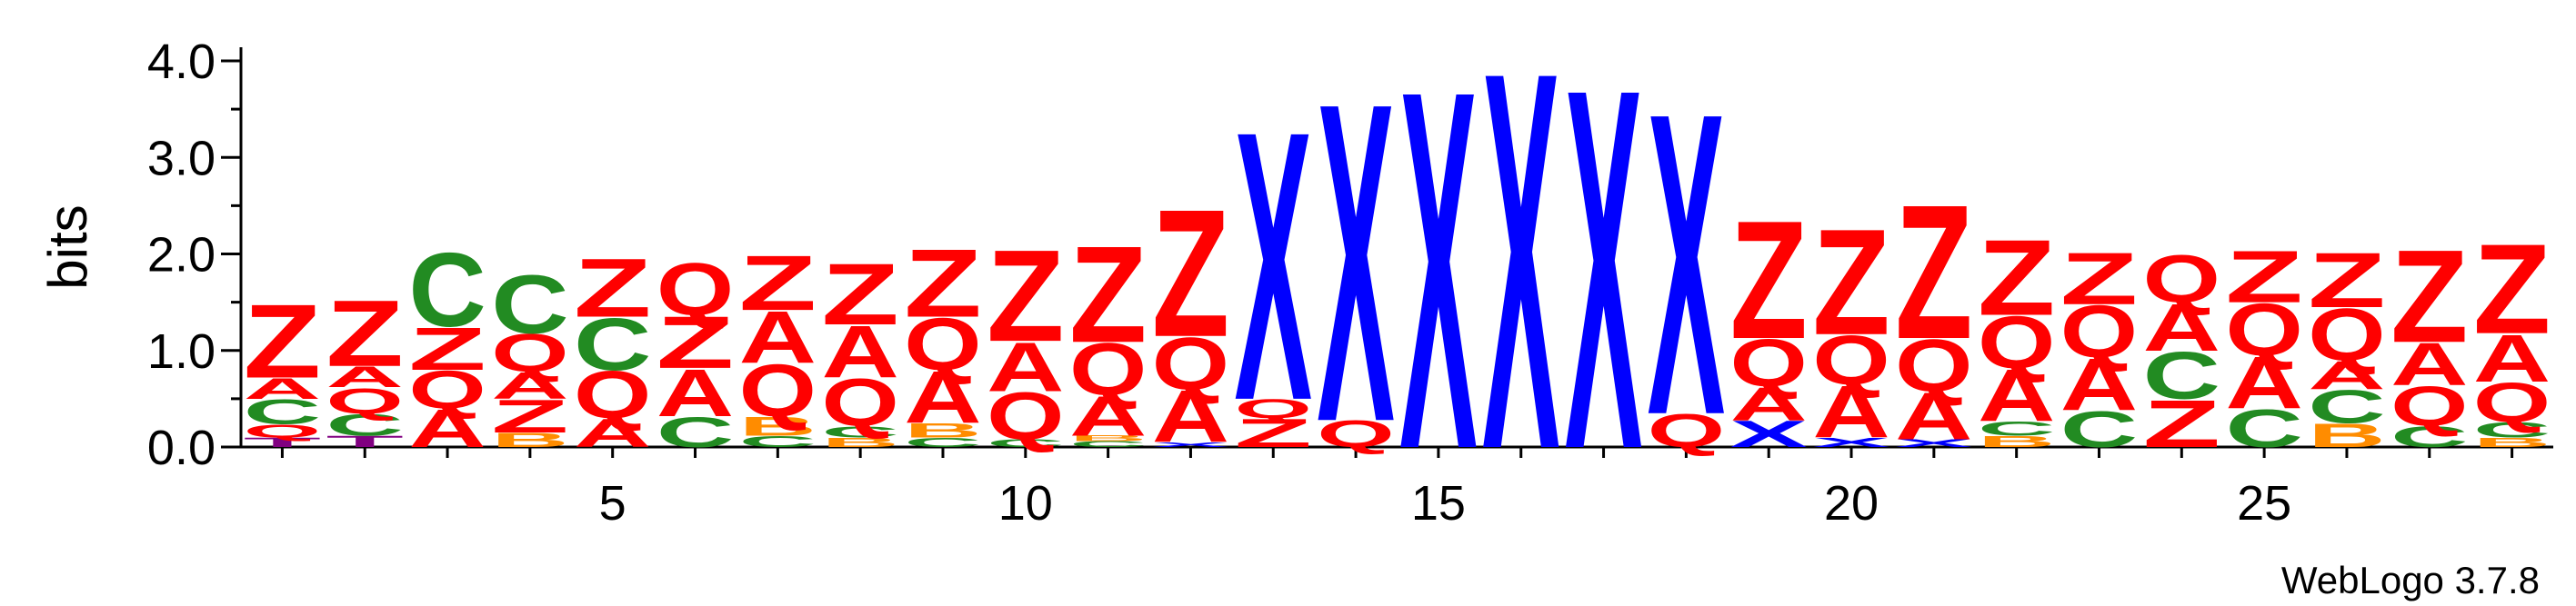 Image resolution: width=2576 pixels, height=606 pixels. I want to click on logo-letter-t: T, so click(283, 443).